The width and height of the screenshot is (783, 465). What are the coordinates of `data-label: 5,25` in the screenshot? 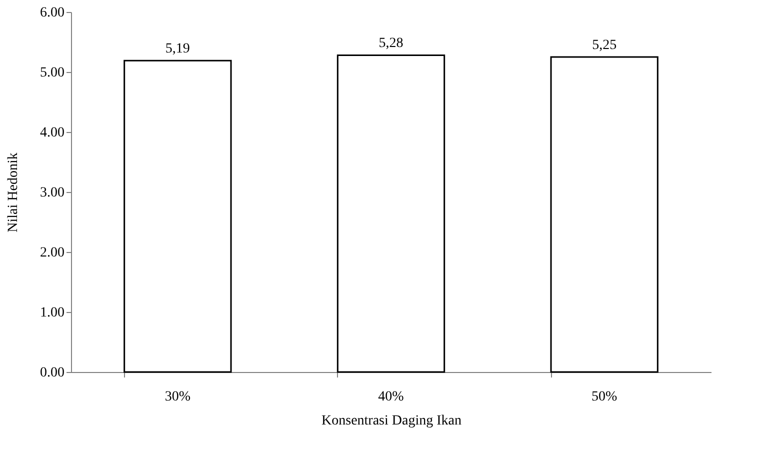 It's located at (604, 45).